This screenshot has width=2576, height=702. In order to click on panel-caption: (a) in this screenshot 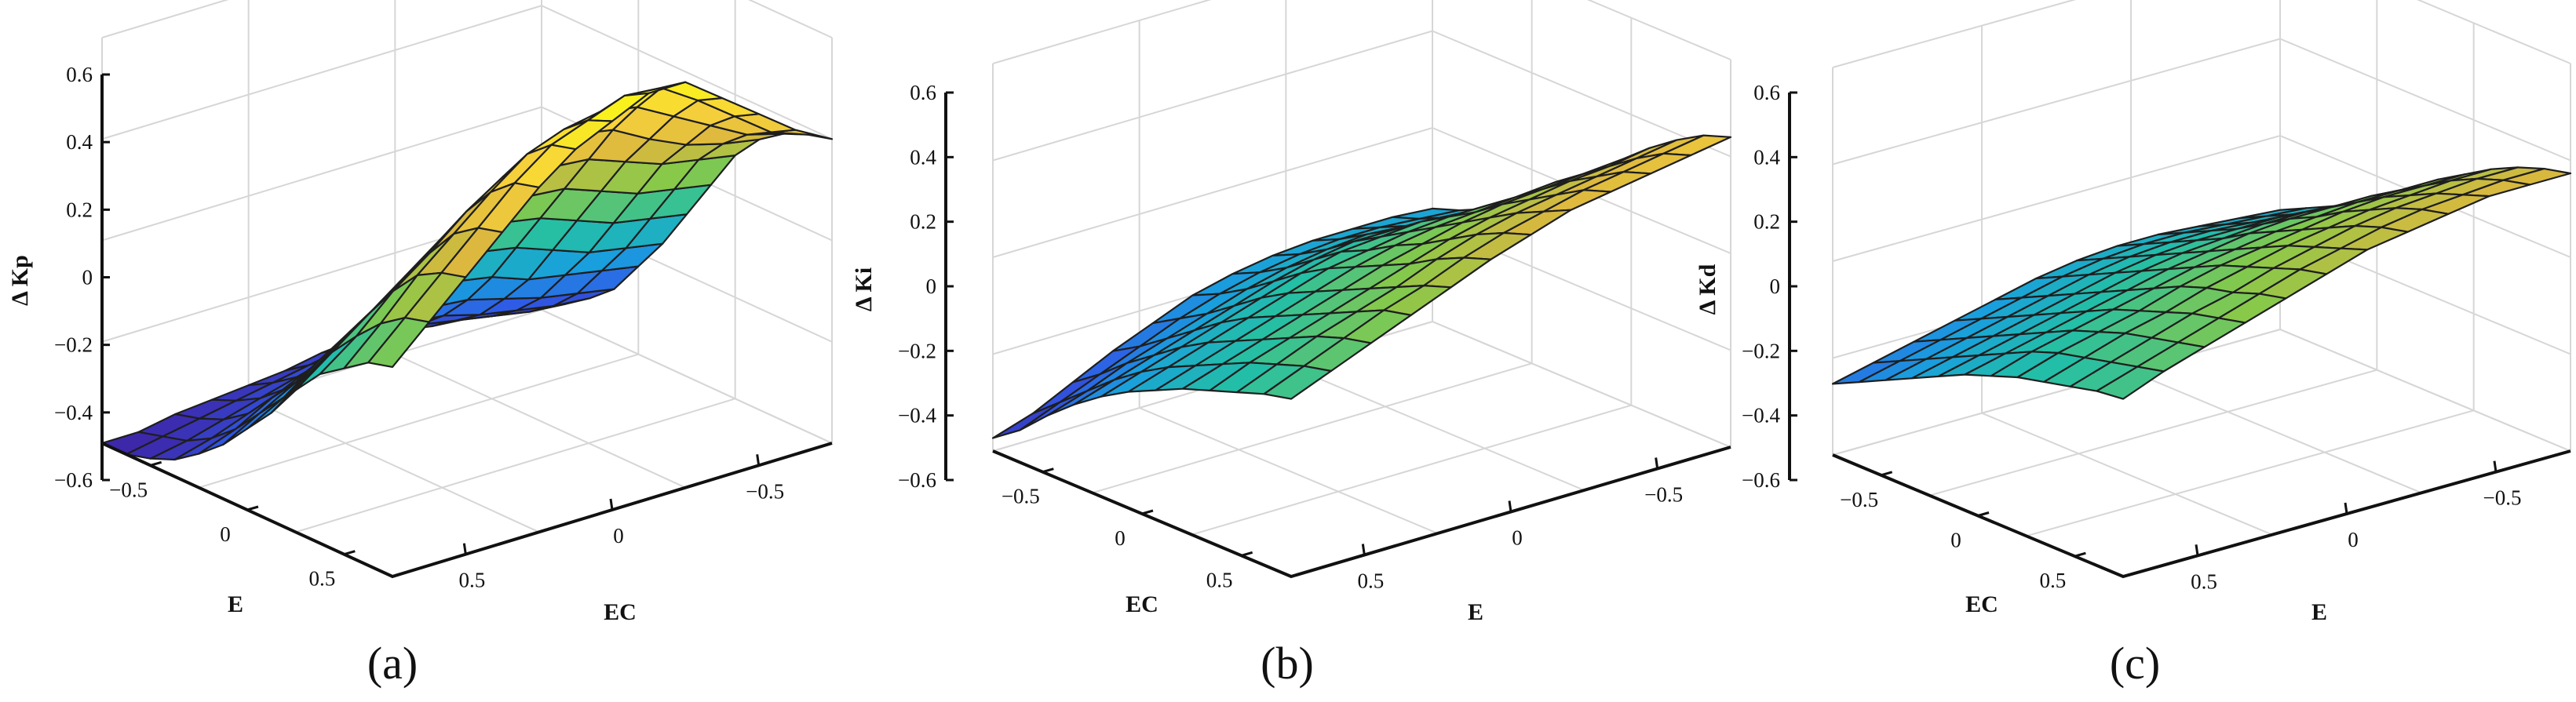, I will do `click(392, 663)`.